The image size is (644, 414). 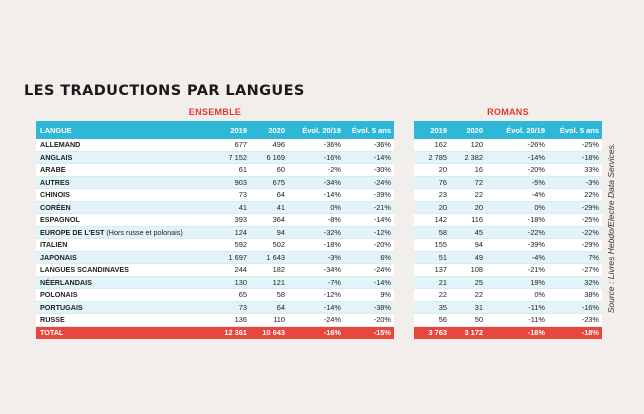 I want to click on value-cell-evol5: -25%, so click(x=575, y=145).